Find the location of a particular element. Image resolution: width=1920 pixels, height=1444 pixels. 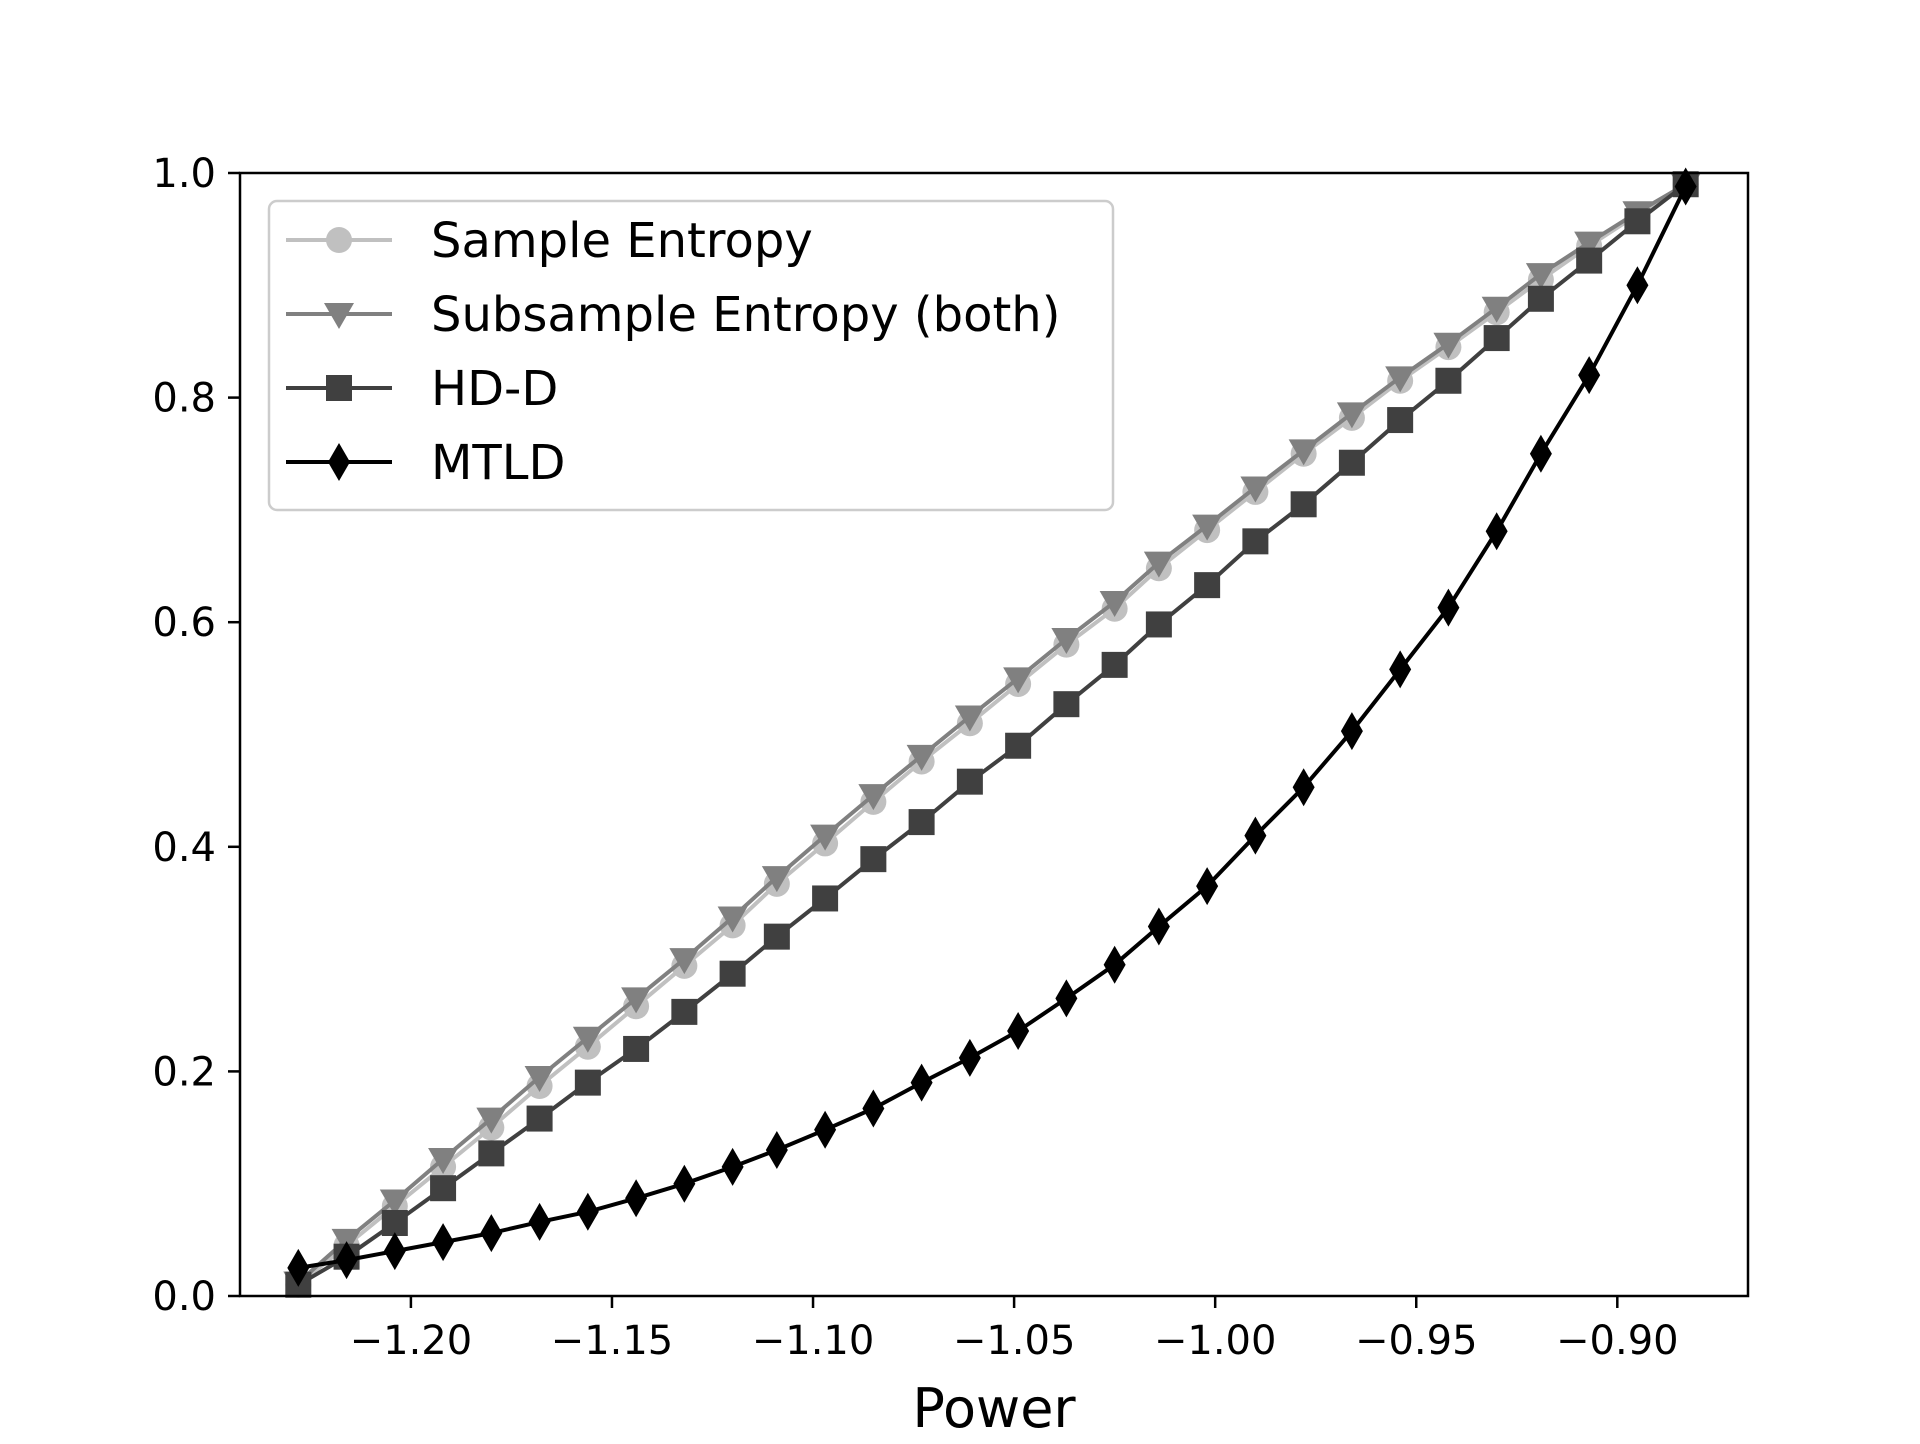

legend-label: Subsample Entropy (both) is located at coordinates (745, 315).